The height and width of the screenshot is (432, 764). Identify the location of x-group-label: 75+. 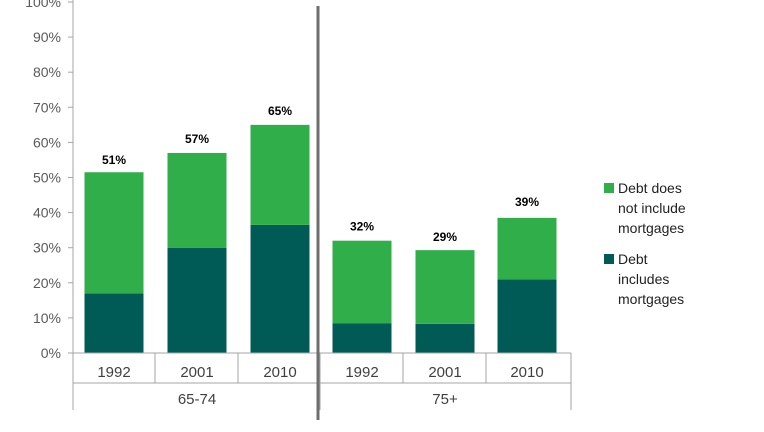
(445, 399).